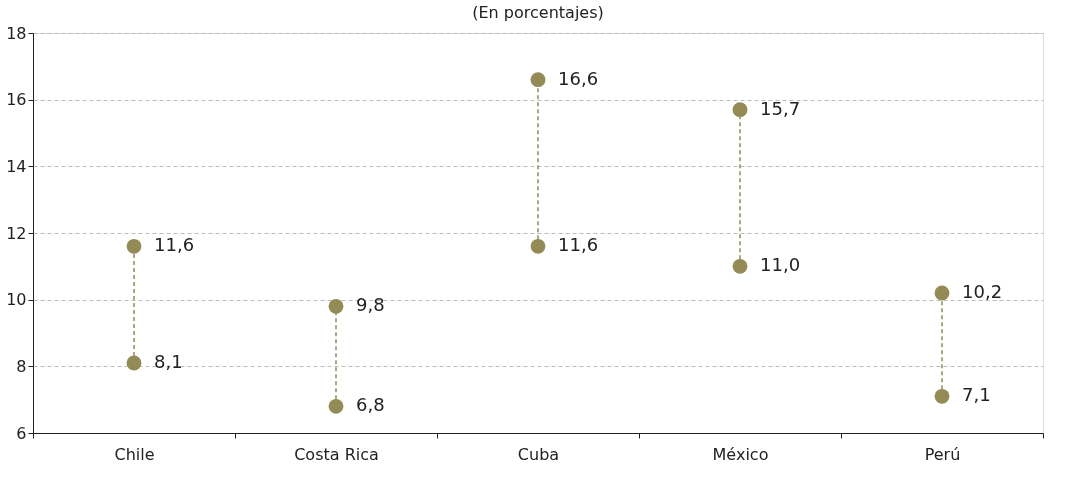 The height and width of the screenshot is (496, 1087). Describe the element at coordinates (538, 454) in the screenshot. I see `x-tick-label: Cuba` at that location.